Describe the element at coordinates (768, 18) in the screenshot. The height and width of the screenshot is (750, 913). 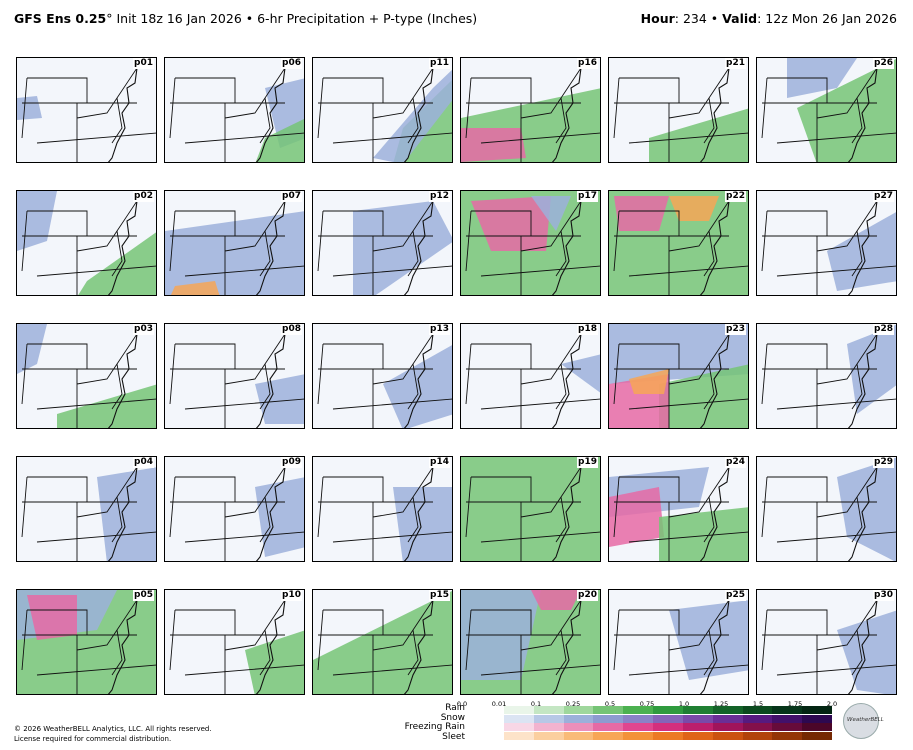
I see `valid-time: Hour: 234 • Valid: 12z Mon 26 Jan 2026` at that location.